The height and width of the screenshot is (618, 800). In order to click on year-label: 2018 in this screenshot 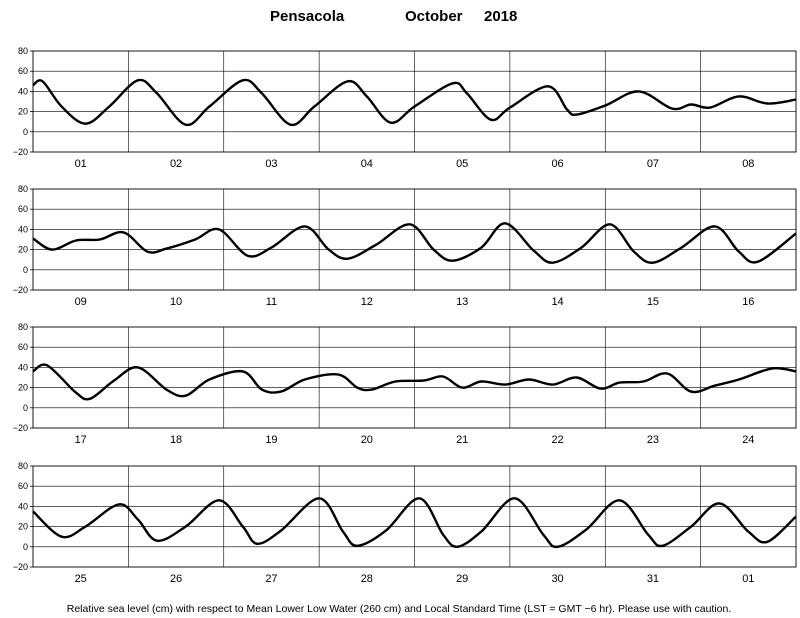, I will do `click(500, 16)`.